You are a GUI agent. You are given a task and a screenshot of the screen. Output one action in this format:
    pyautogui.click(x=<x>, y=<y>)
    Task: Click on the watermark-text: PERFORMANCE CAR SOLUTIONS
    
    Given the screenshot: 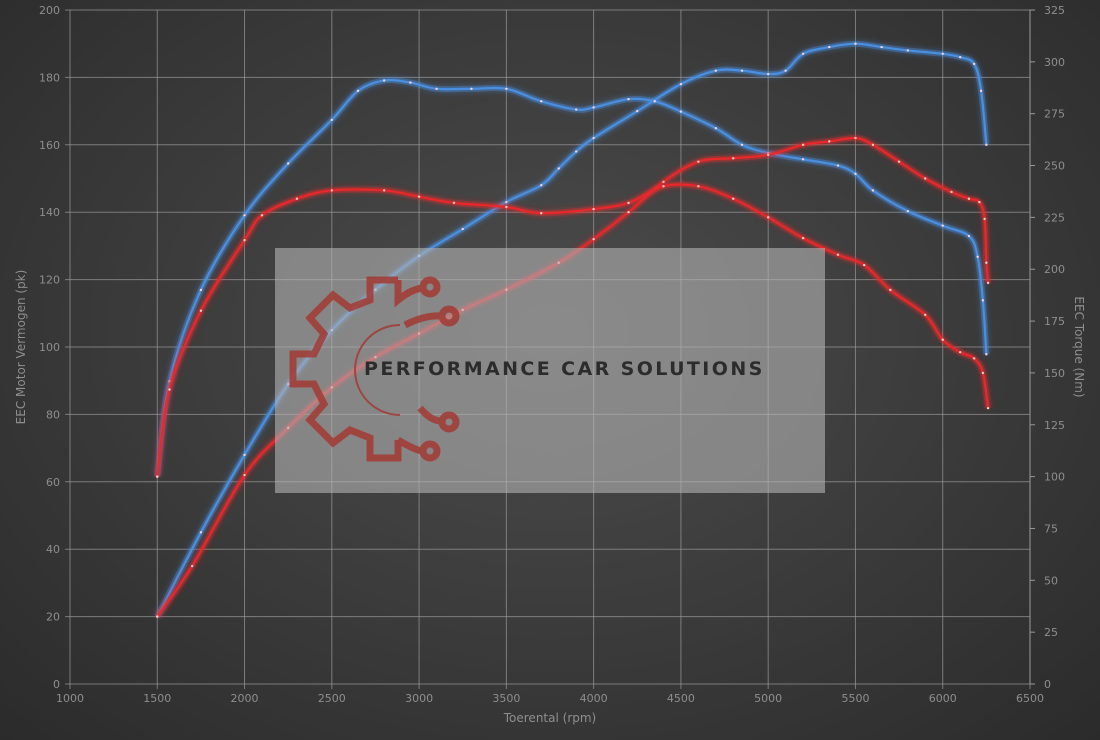 What is the action you would take?
    pyautogui.click(x=564, y=369)
    